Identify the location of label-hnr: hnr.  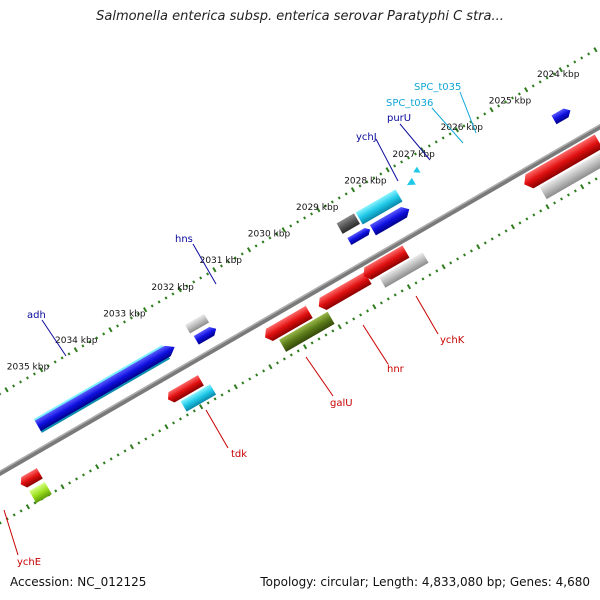
(396, 369).